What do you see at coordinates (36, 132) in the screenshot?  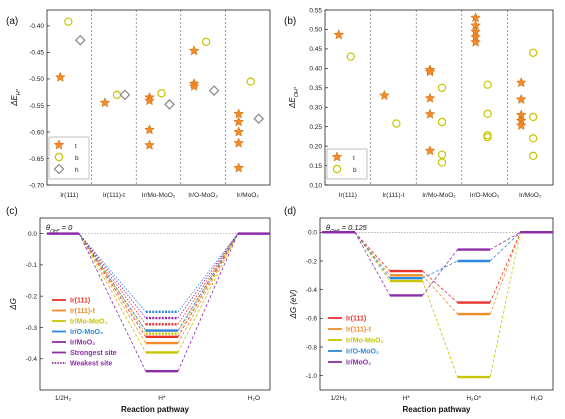 I see `y-tick-label: -0.60` at bounding box center [36, 132].